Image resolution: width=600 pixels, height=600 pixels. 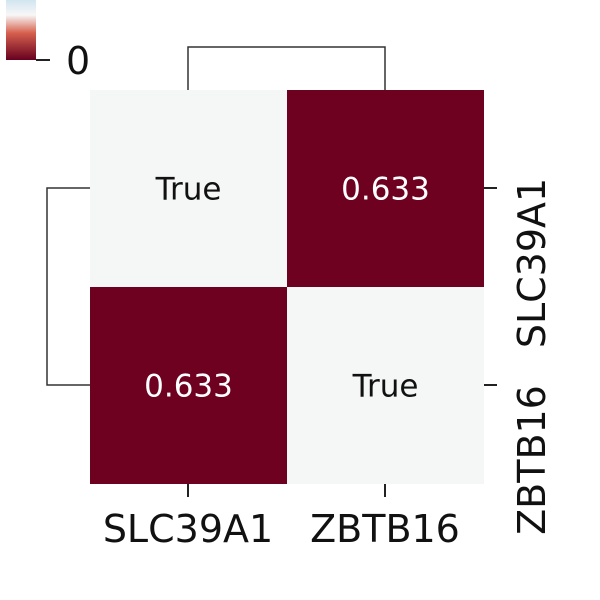 What do you see at coordinates (286, 68) in the screenshot?
I see `col-dendrogram` at bounding box center [286, 68].